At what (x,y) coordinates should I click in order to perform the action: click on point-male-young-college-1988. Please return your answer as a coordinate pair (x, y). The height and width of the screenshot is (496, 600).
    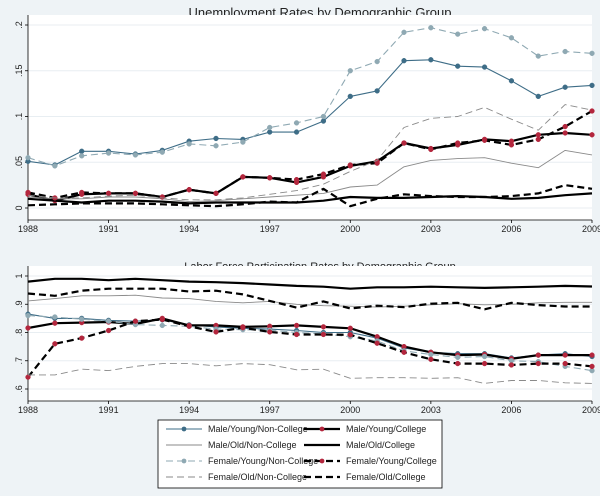
    Looking at the image, I should click on (28, 328).